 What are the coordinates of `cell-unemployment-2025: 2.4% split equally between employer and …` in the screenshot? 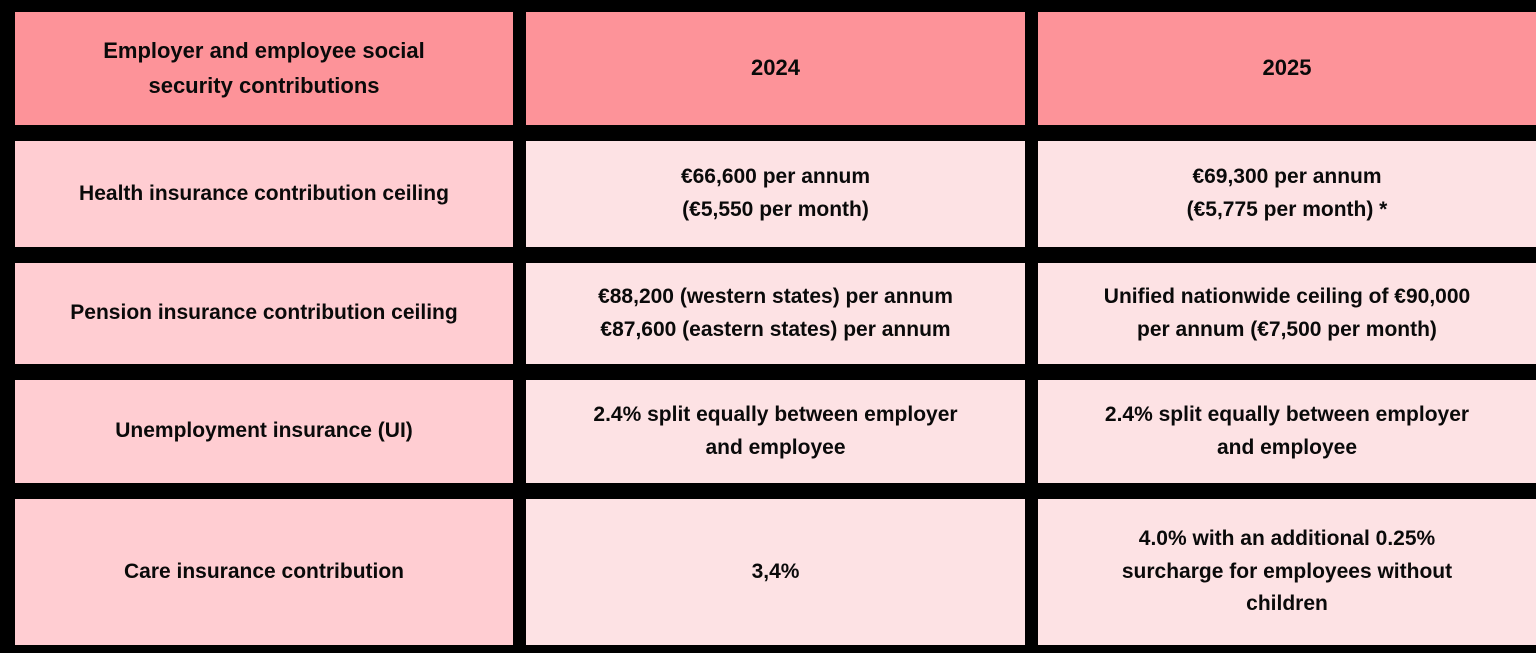 It's located at (1287, 431).